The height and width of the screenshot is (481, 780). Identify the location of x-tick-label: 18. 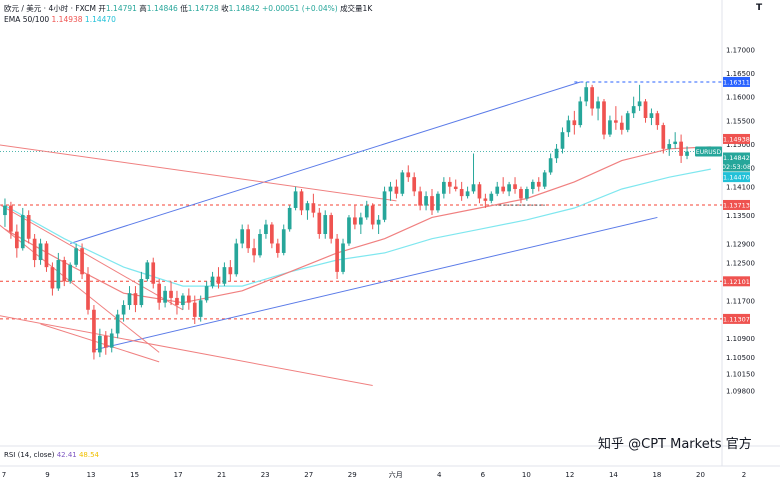
(656, 475).